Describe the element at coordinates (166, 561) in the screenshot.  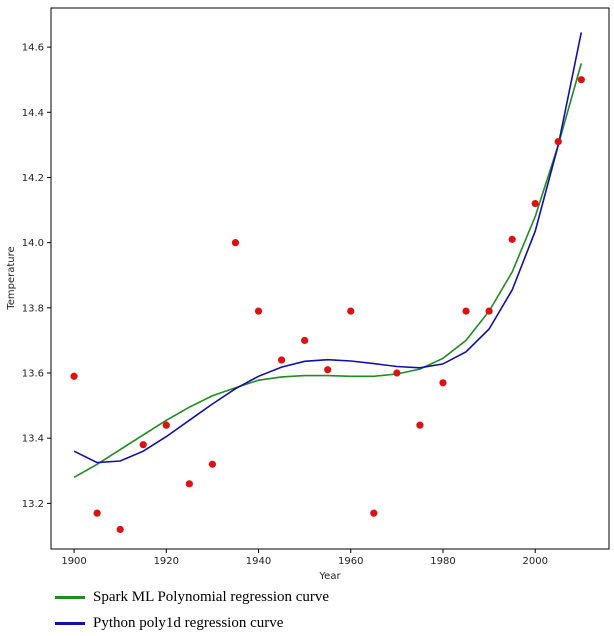
I see `x-tick-label: 1920` at that location.